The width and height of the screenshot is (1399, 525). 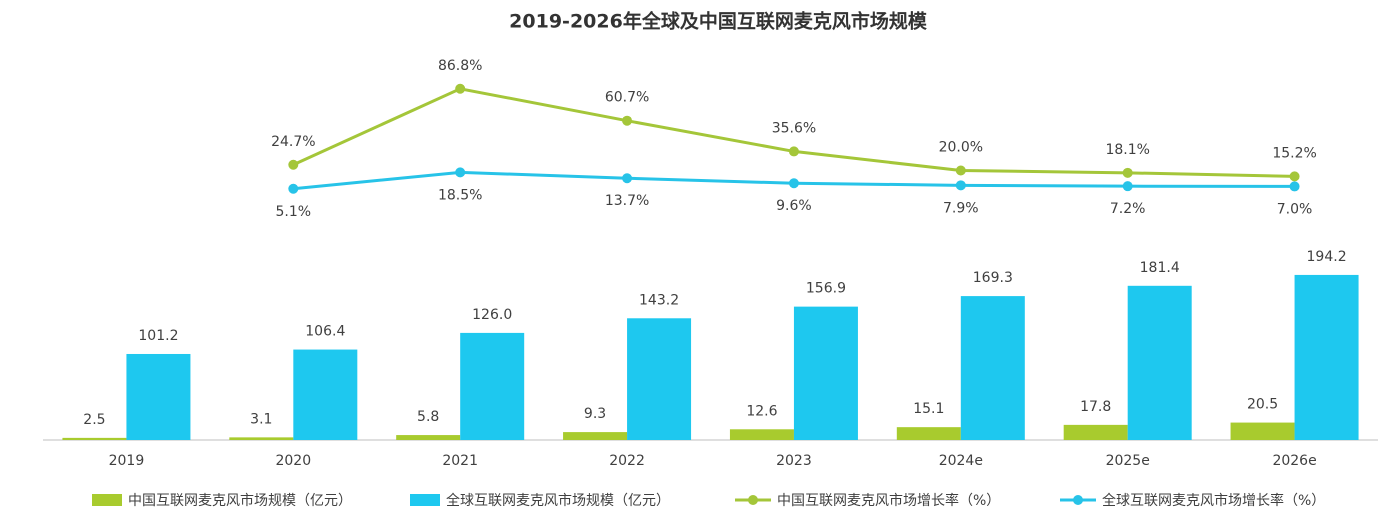 What do you see at coordinates (961, 148) in the screenshot?
I see `data-label: 20.0%` at bounding box center [961, 148].